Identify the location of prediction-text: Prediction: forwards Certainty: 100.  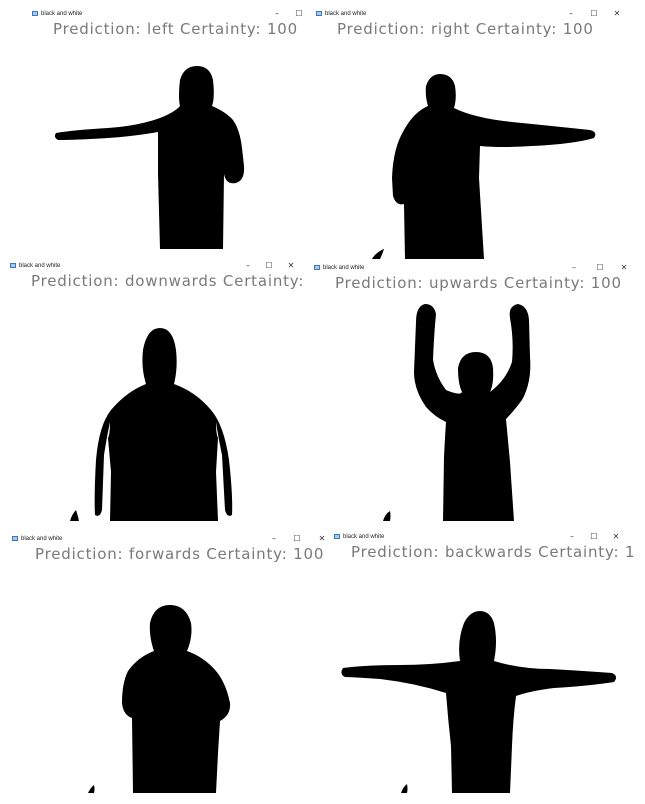
(184, 554).